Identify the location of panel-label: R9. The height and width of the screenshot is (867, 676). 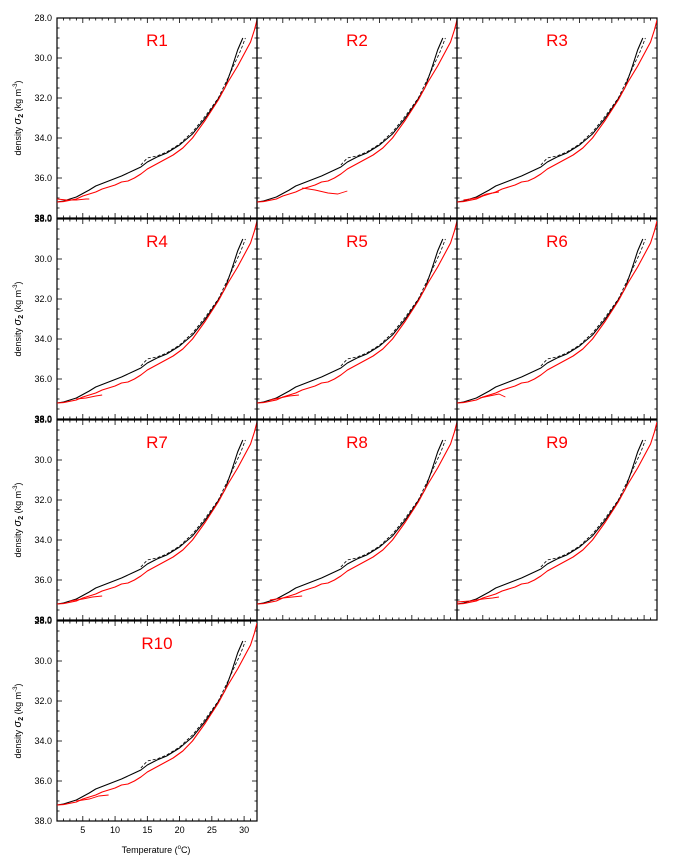
(557, 442).